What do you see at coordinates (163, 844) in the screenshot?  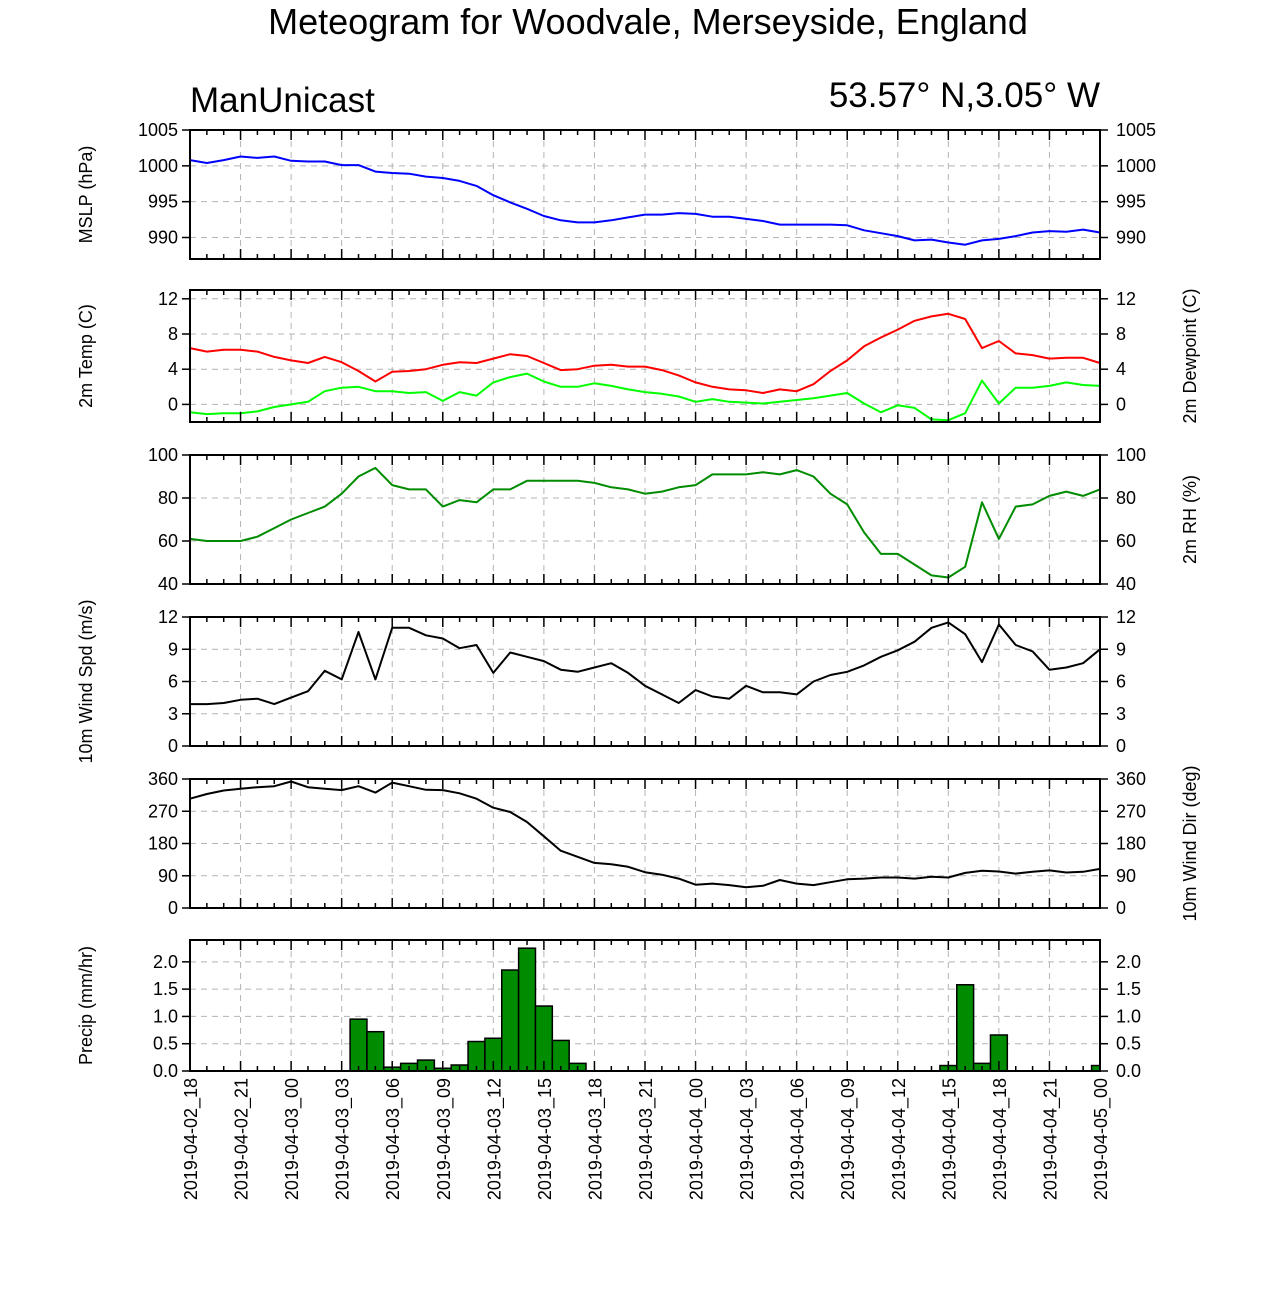 I see `wind_dir-y-tick-label: 180` at bounding box center [163, 844].